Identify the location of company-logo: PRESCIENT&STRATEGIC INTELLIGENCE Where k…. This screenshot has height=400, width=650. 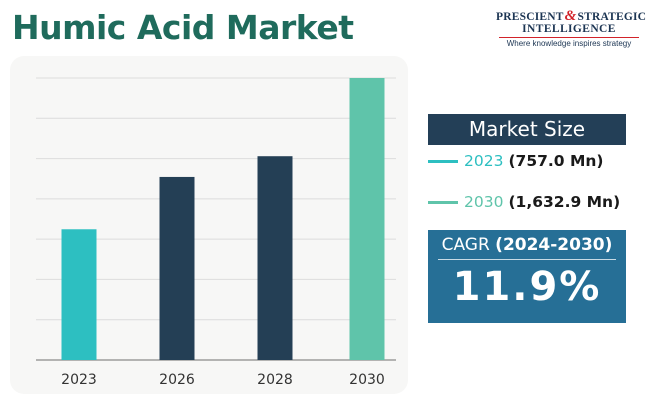
(571, 28).